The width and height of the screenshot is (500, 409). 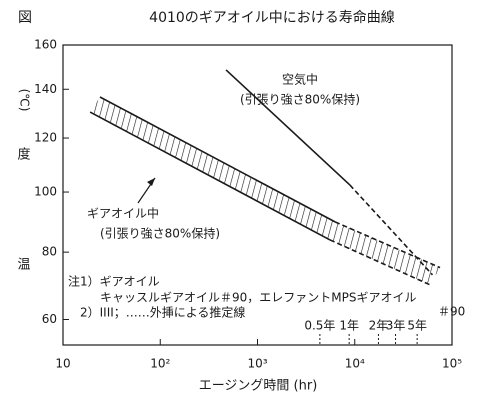 What do you see at coordinates (452, 364) in the screenshot?
I see `x-tick-label: 10⁵` at bounding box center [452, 364].